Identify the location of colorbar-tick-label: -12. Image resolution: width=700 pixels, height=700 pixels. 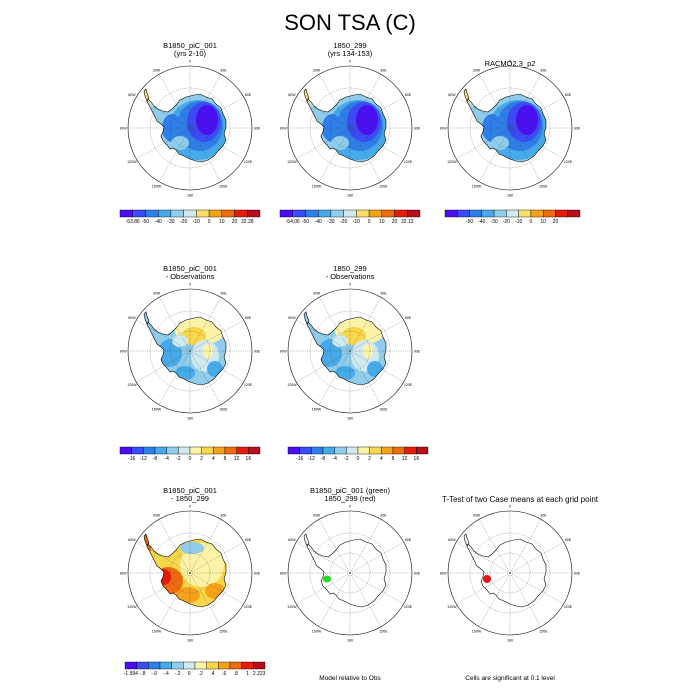
(311, 459).